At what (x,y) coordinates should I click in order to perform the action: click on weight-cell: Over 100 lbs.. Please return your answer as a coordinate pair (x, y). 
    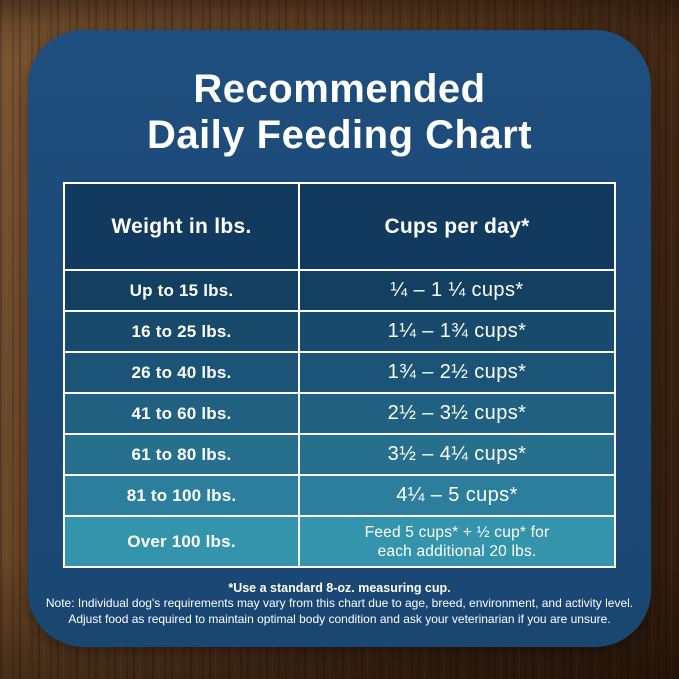
    Looking at the image, I should click on (182, 541).